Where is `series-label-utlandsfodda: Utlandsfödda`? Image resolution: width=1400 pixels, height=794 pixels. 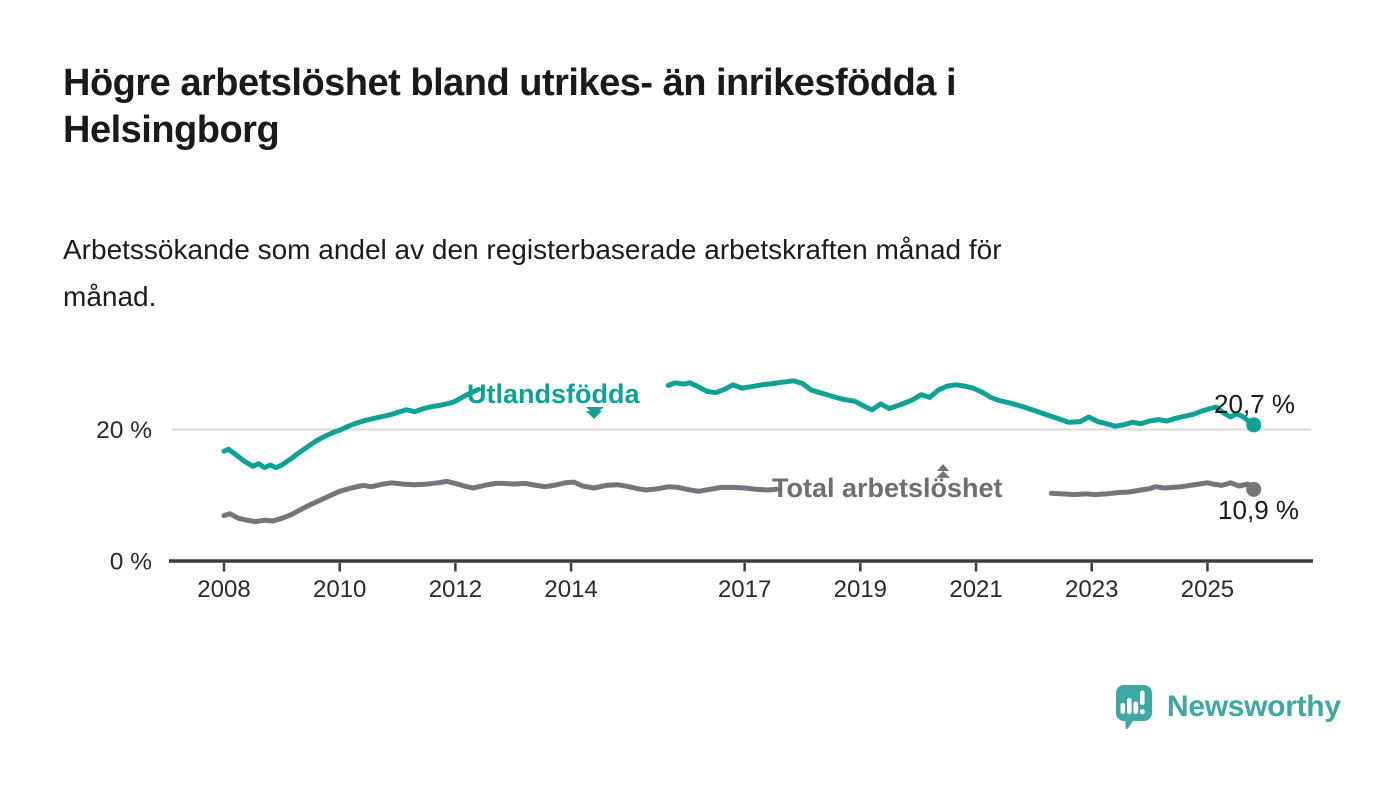 series-label-utlandsfodda: Utlandsfödda is located at coordinates (553, 394).